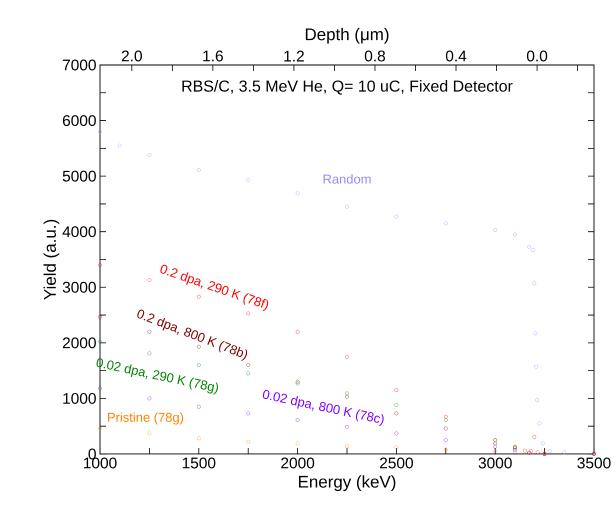  What do you see at coordinates (375, 56) in the screenshot?
I see `x2-tick-label: 0.8` at bounding box center [375, 56].